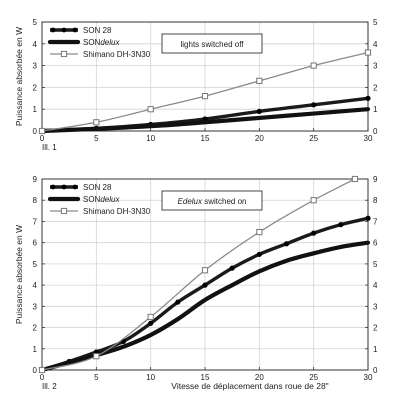 The height and width of the screenshot is (400, 400). I want to click on legend-label-part: delux, so click(110, 42).